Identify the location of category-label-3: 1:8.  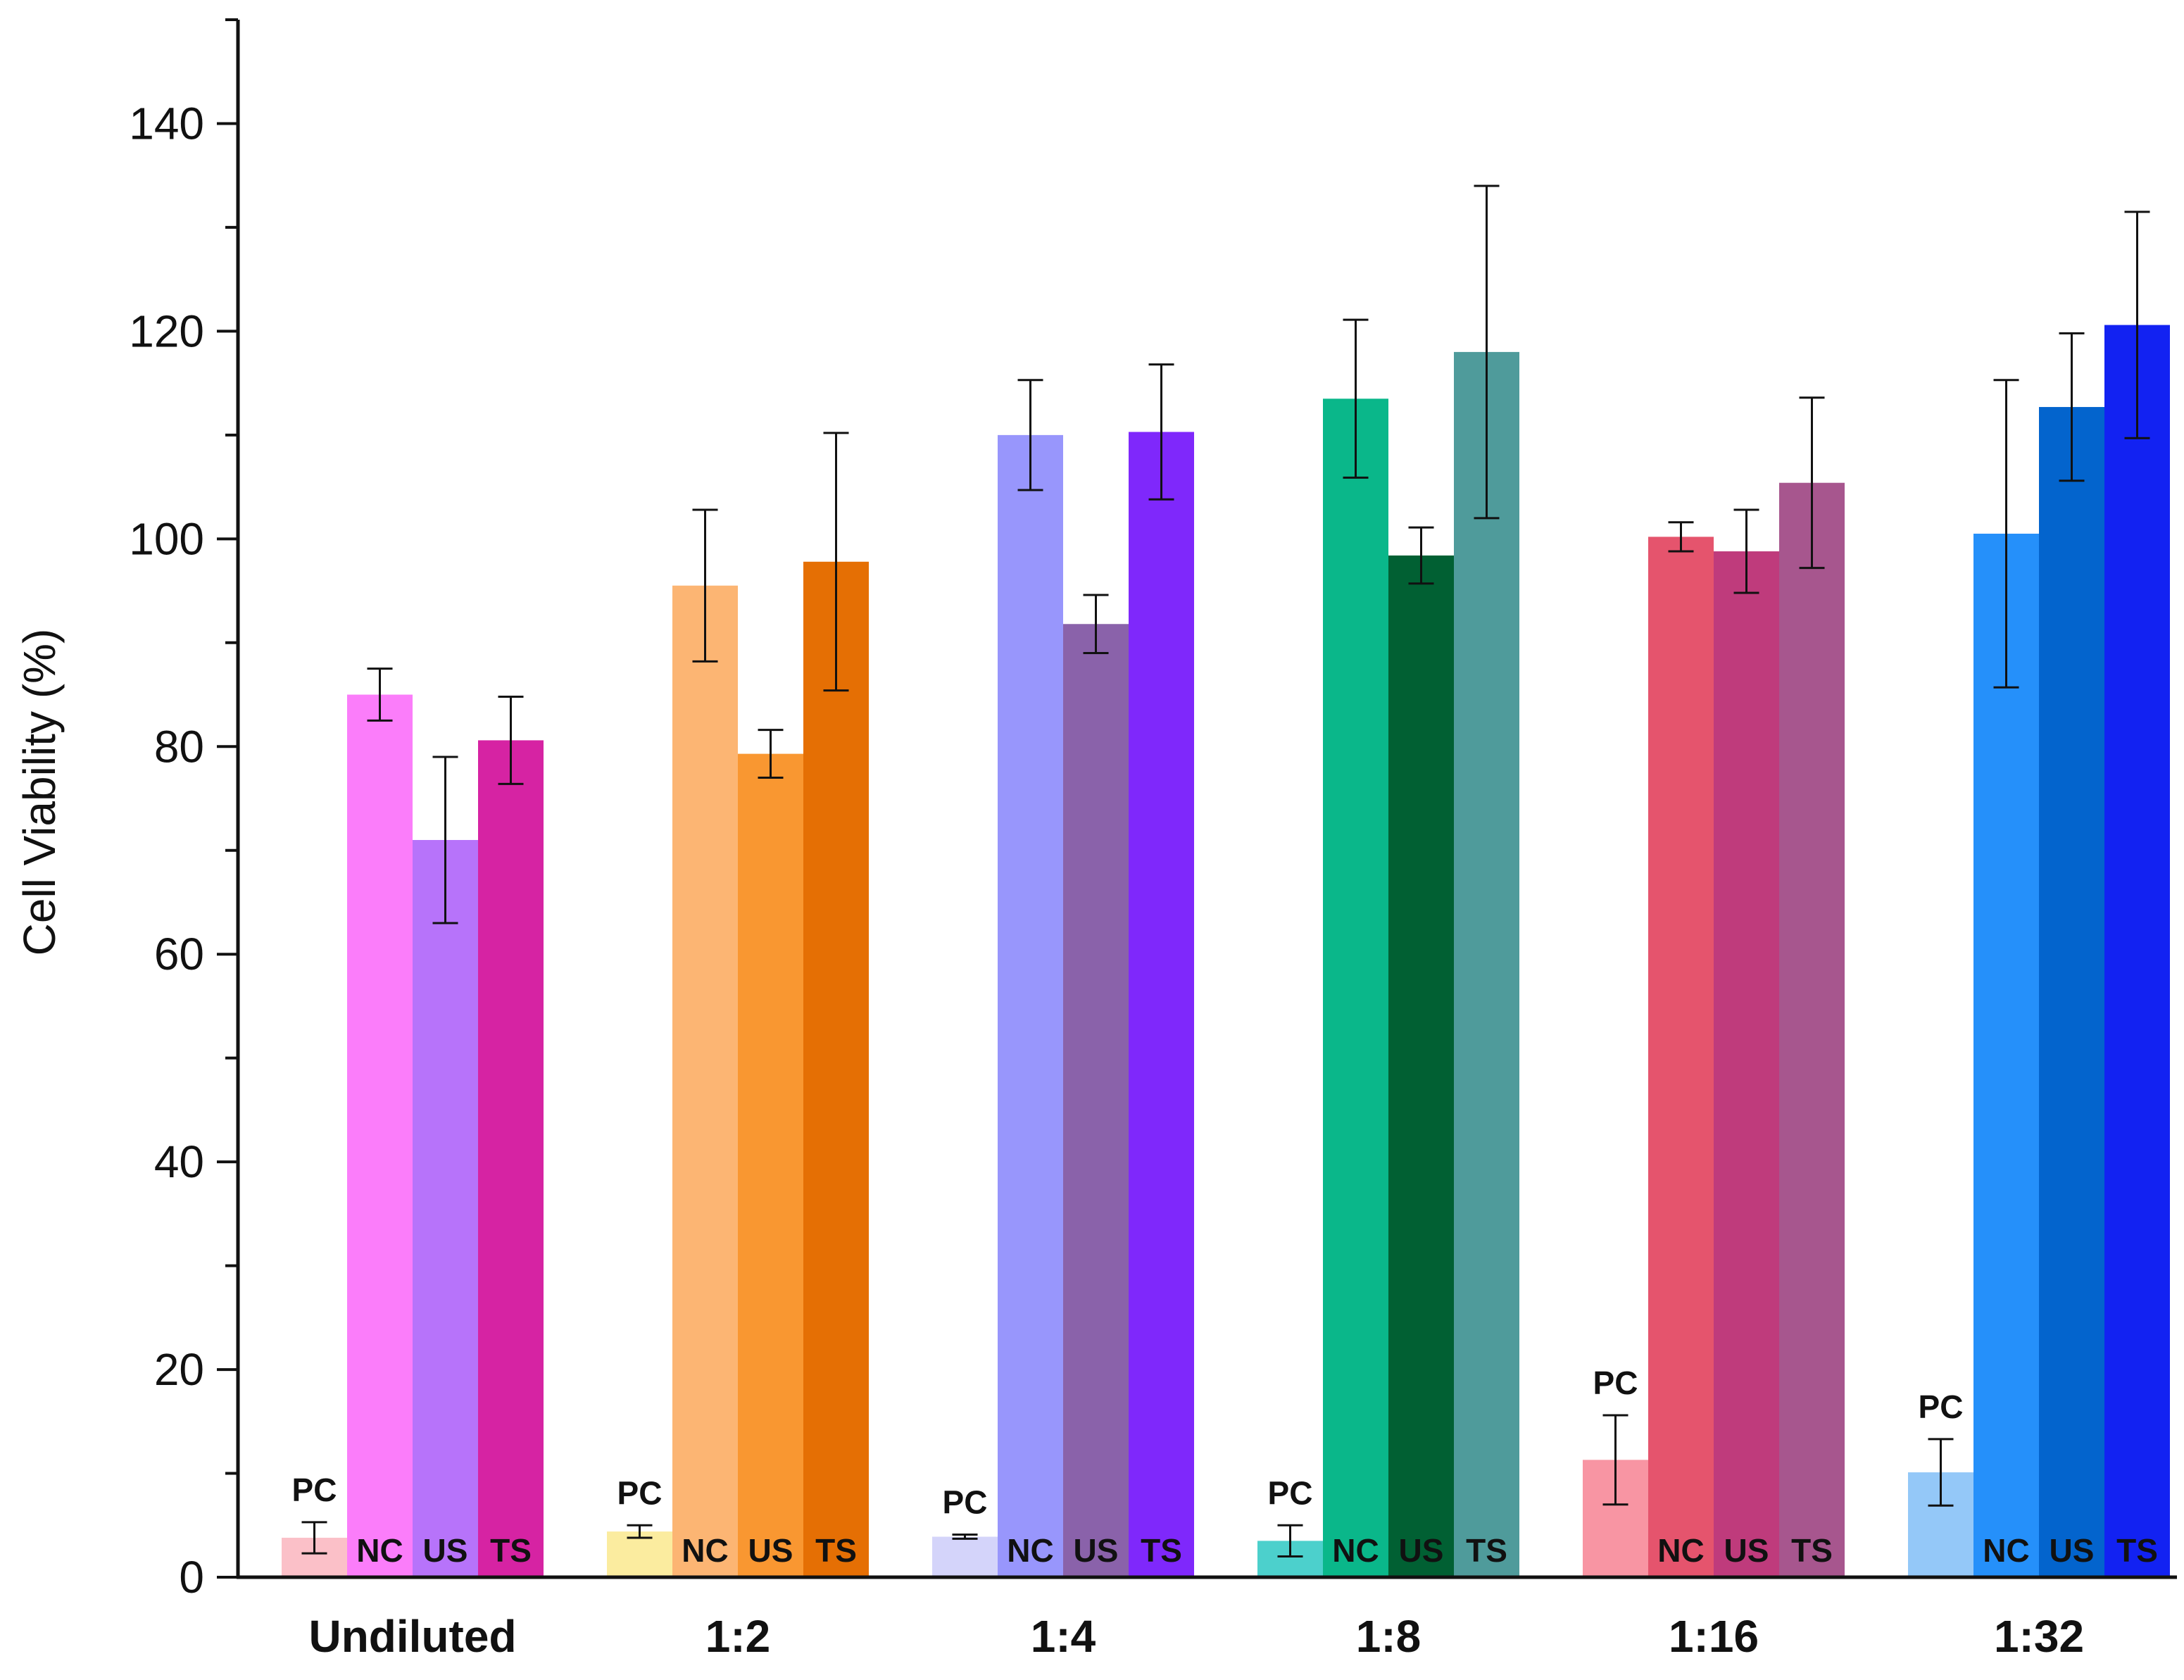
(1389, 1636).